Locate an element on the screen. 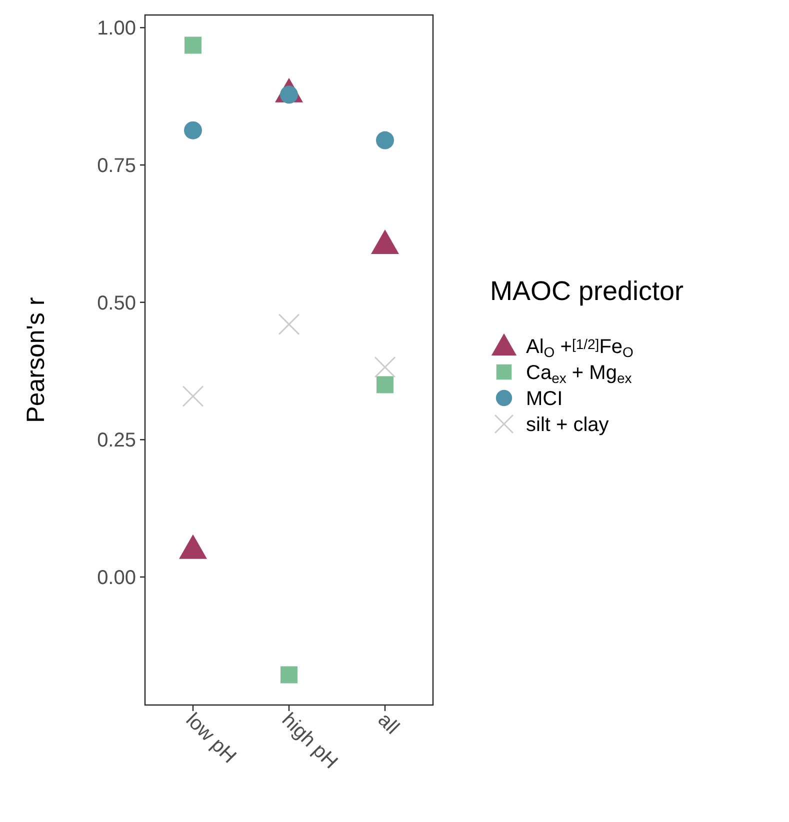 This screenshot has height=822, width=789. y-tick-label: 0.50 is located at coordinates (116, 303).